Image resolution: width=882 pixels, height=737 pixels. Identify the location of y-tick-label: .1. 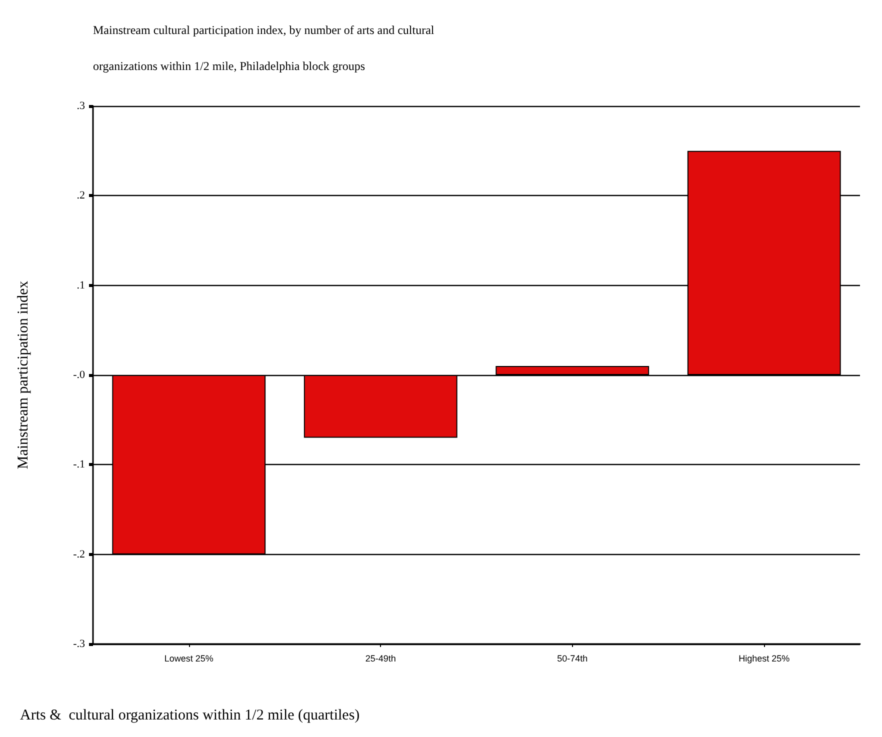
(80, 285).